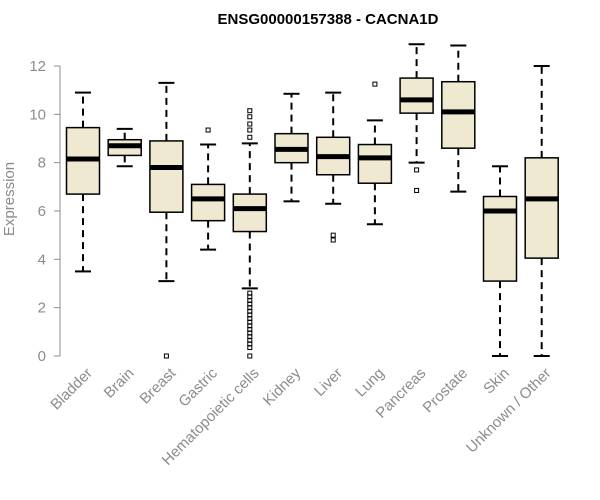 The width and height of the screenshot is (600, 500). I want to click on box-breast, so click(166, 220).